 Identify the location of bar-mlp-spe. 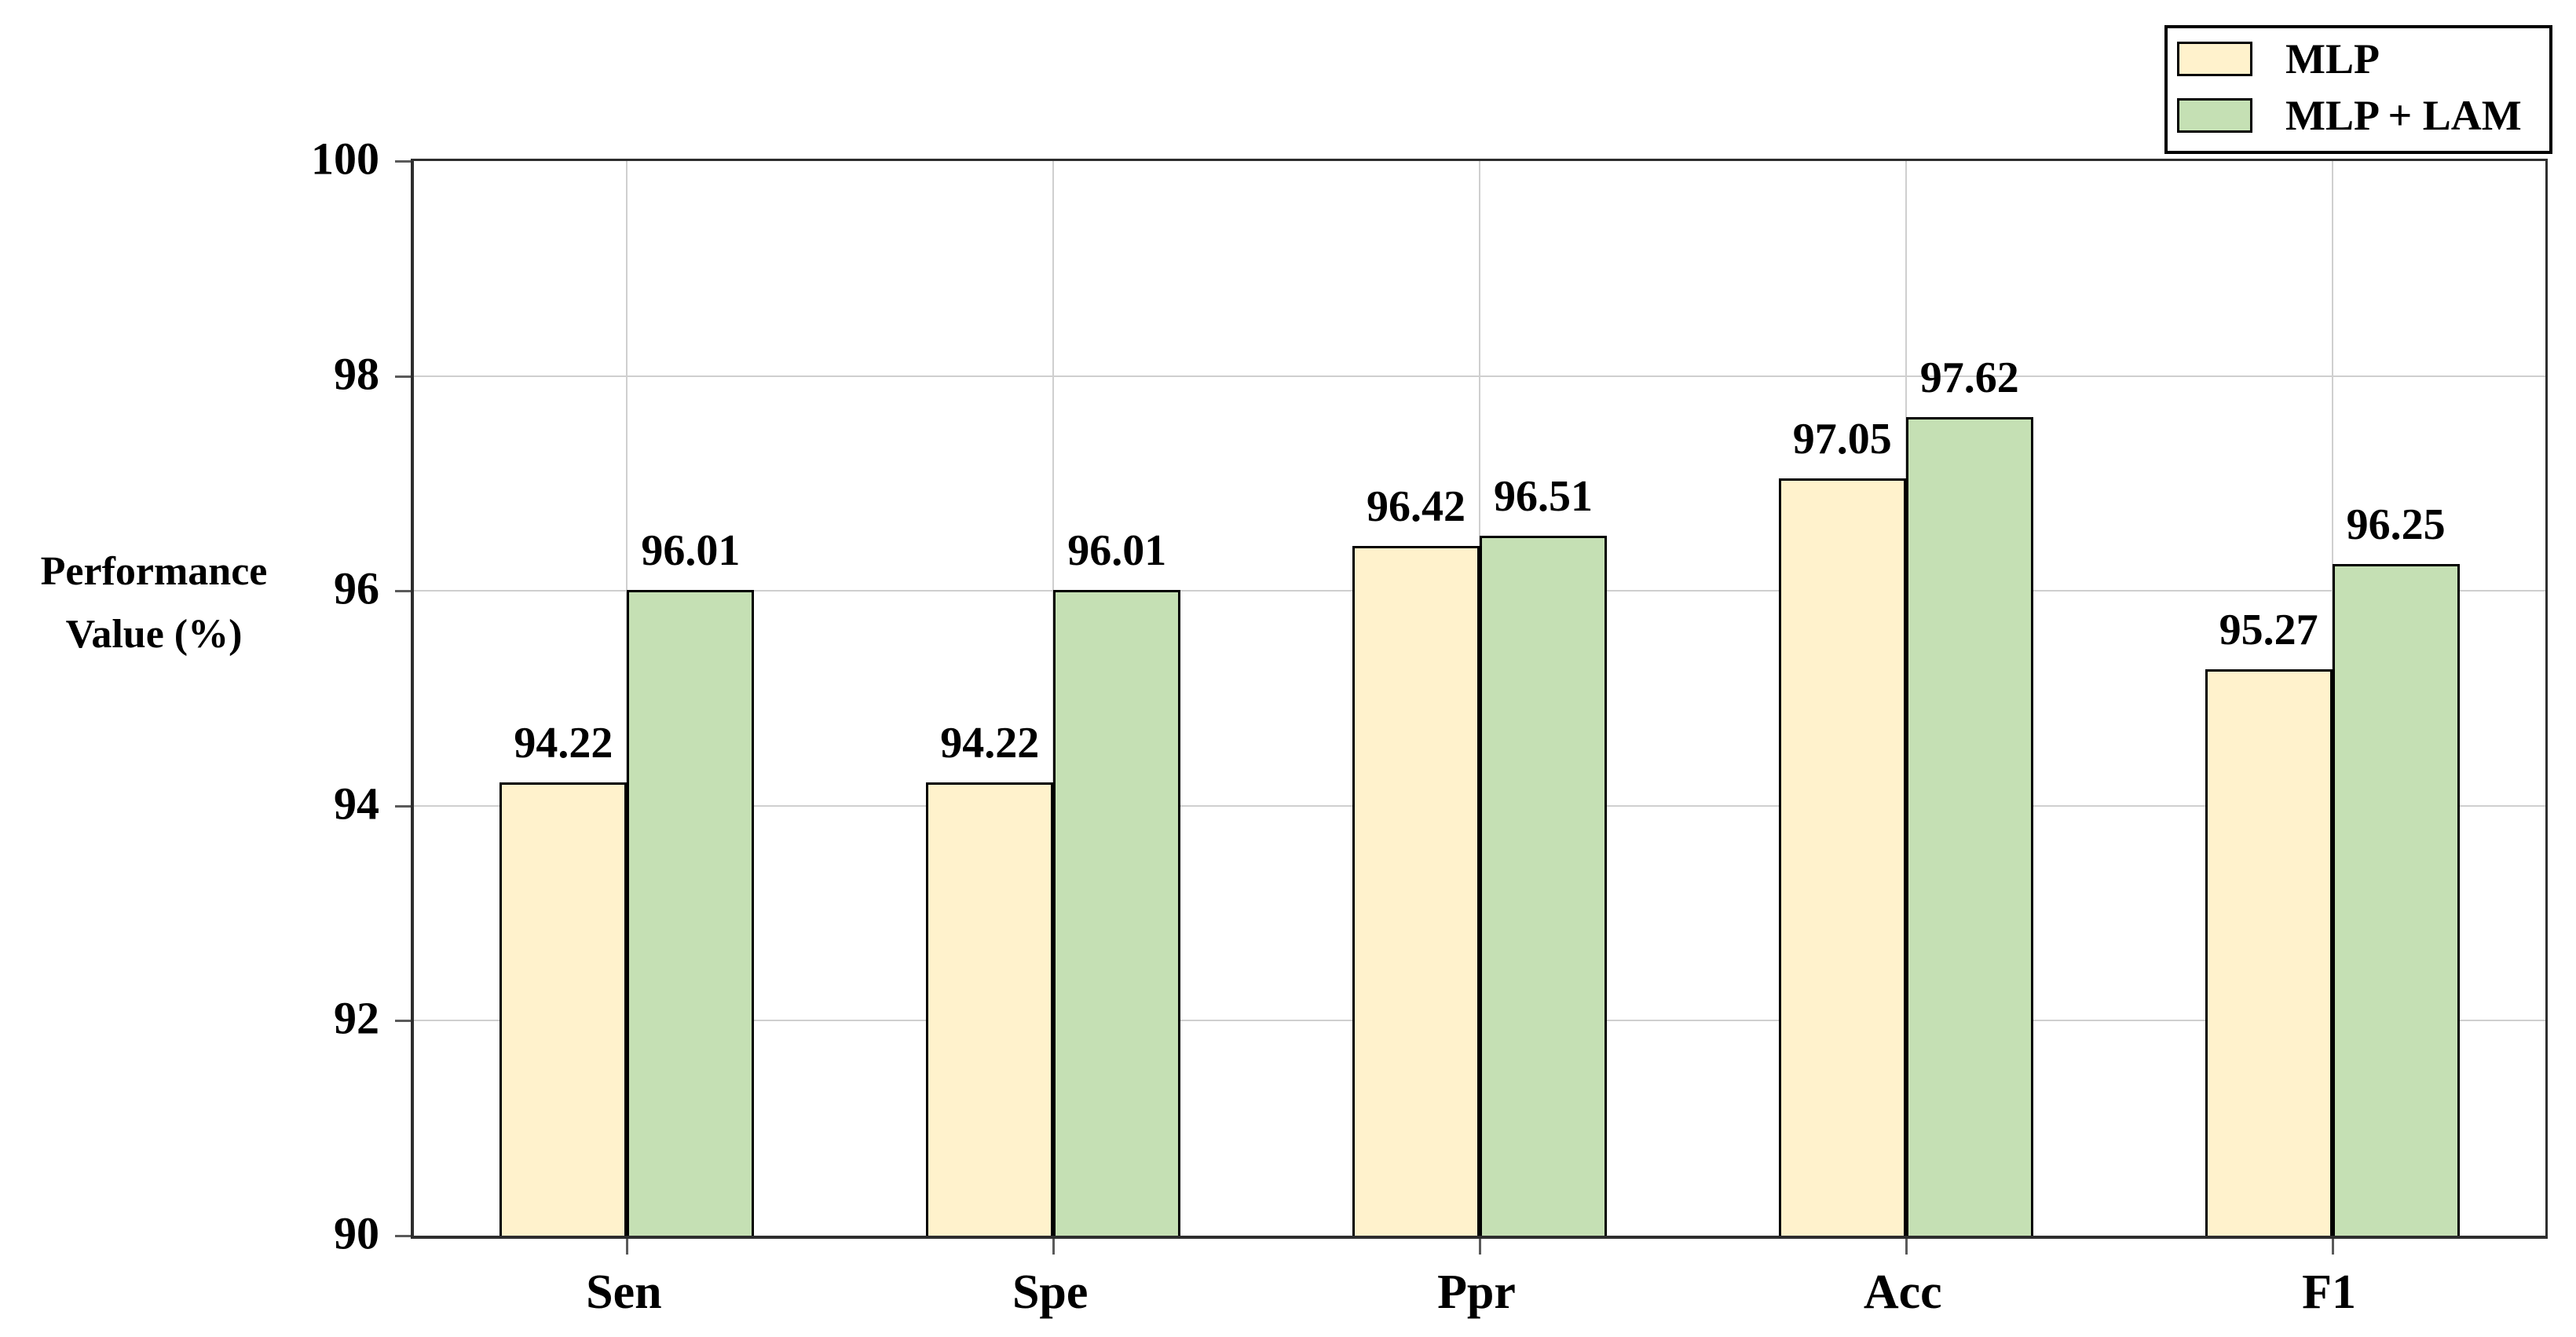
(990, 1009).